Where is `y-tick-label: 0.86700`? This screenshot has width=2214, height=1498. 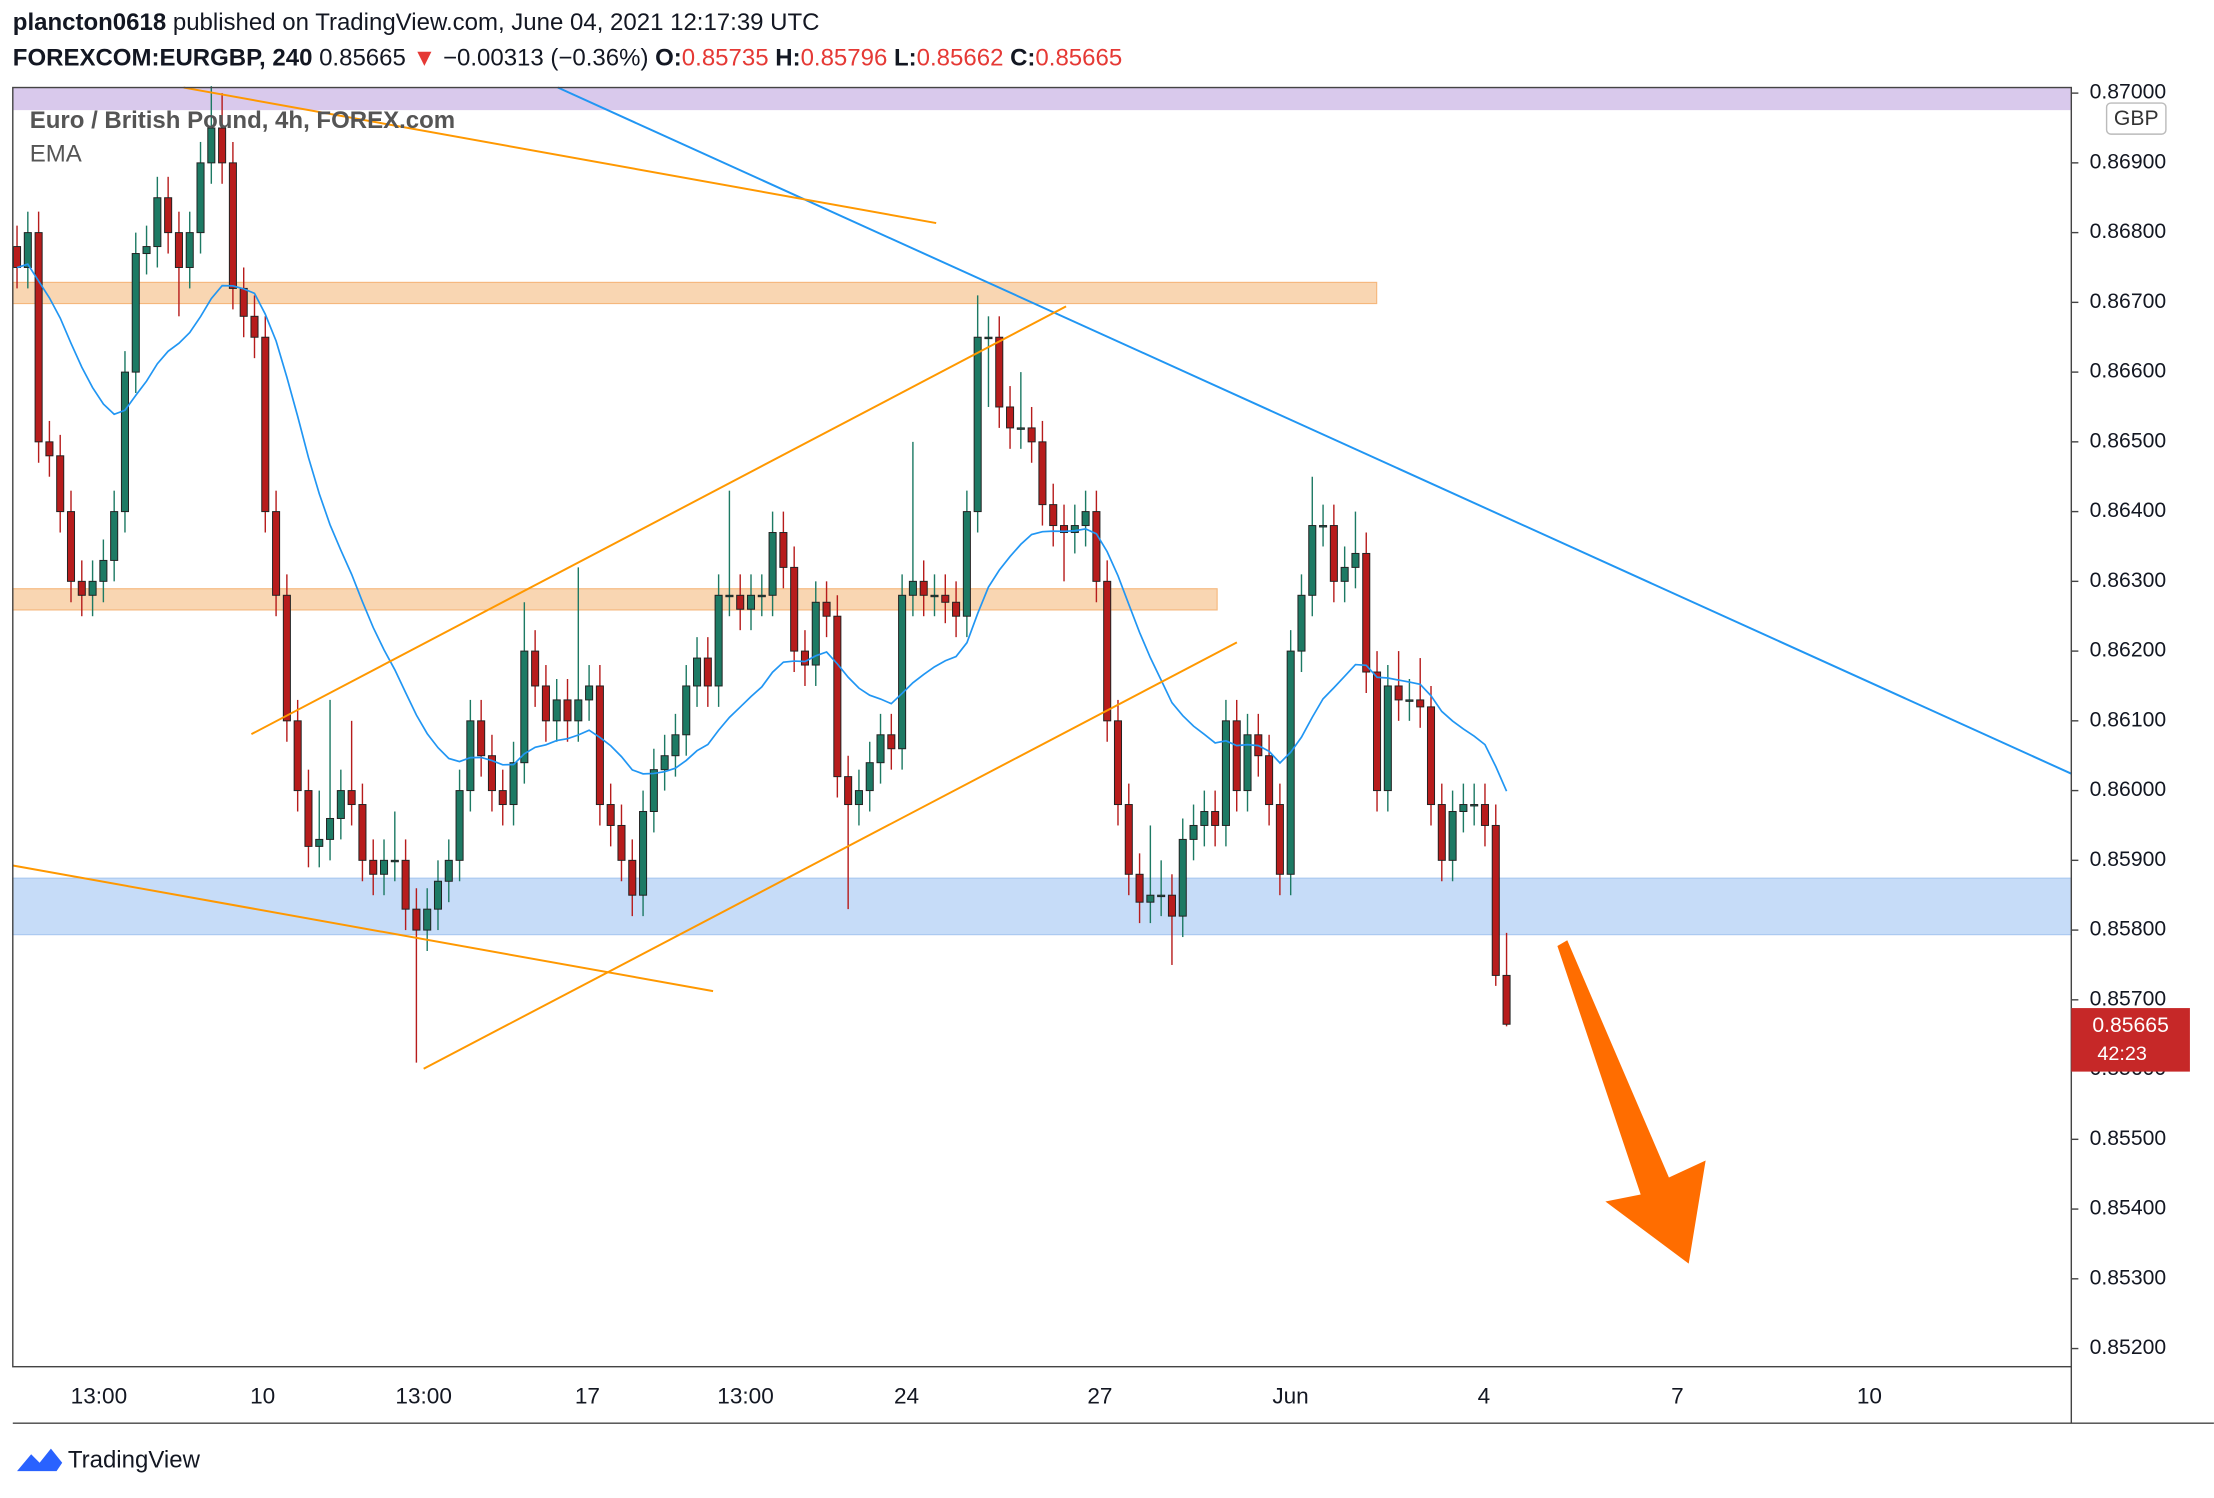 y-tick-label: 0.86700 is located at coordinates (2128, 301).